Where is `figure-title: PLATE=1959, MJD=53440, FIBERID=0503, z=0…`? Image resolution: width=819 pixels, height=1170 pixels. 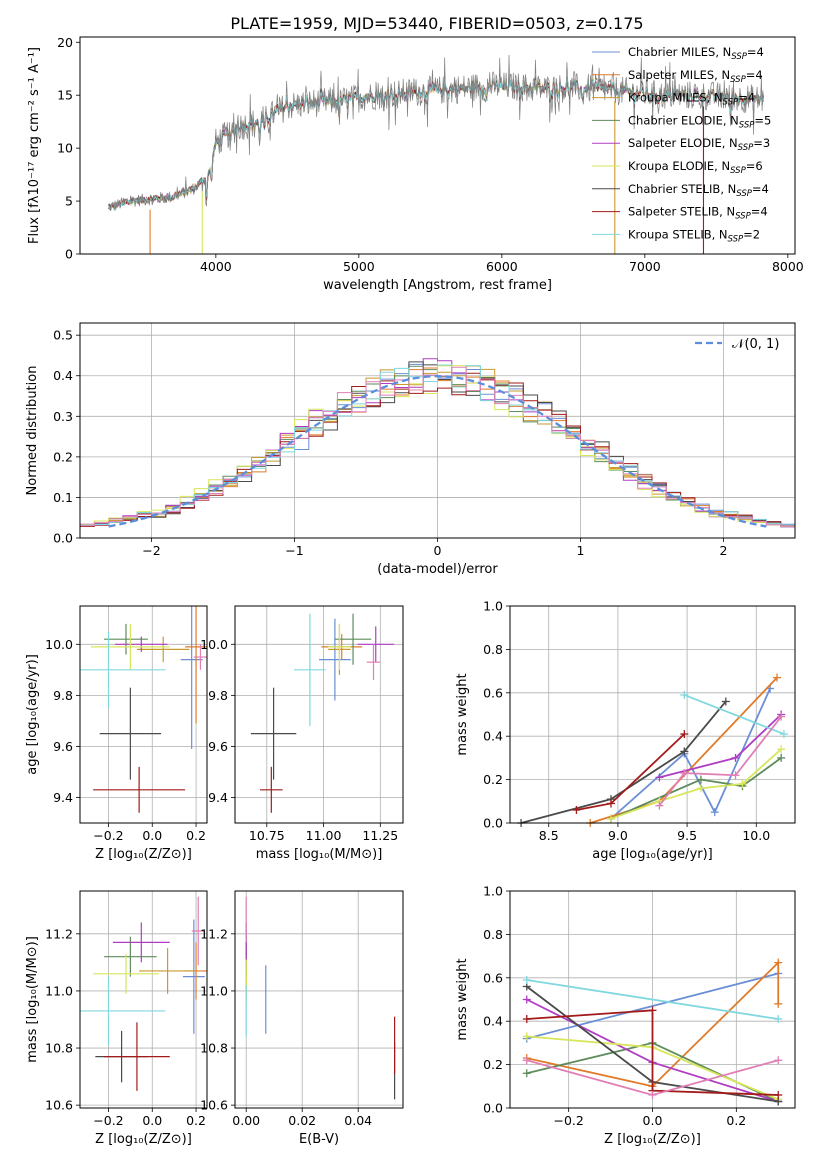 figure-title: PLATE=1959, MJD=53440, FIBERID=0503, z=0… is located at coordinates (436, 23).